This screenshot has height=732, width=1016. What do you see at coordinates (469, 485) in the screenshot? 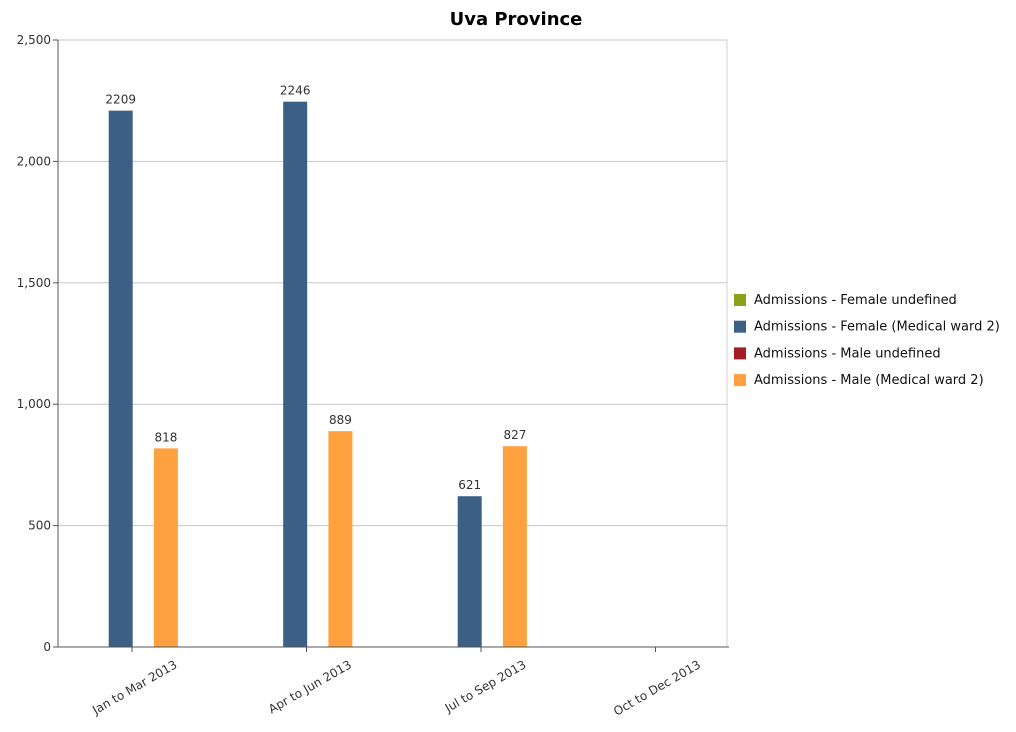
I see `bar-value-label: 621` at bounding box center [469, 485].